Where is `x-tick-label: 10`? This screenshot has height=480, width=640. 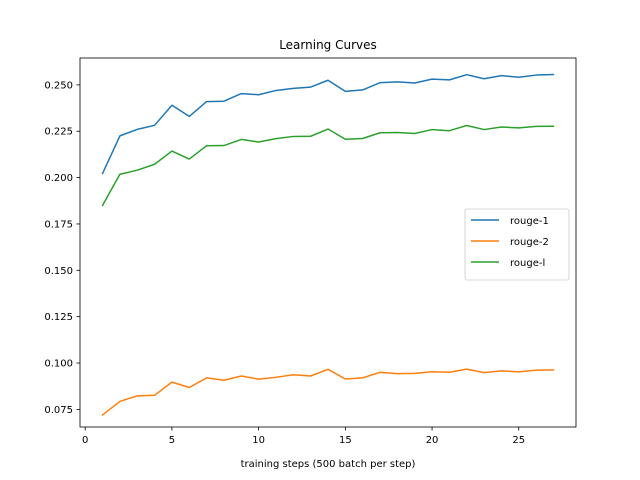
x-tick-label: 10 is located at coordinates (258, 440).